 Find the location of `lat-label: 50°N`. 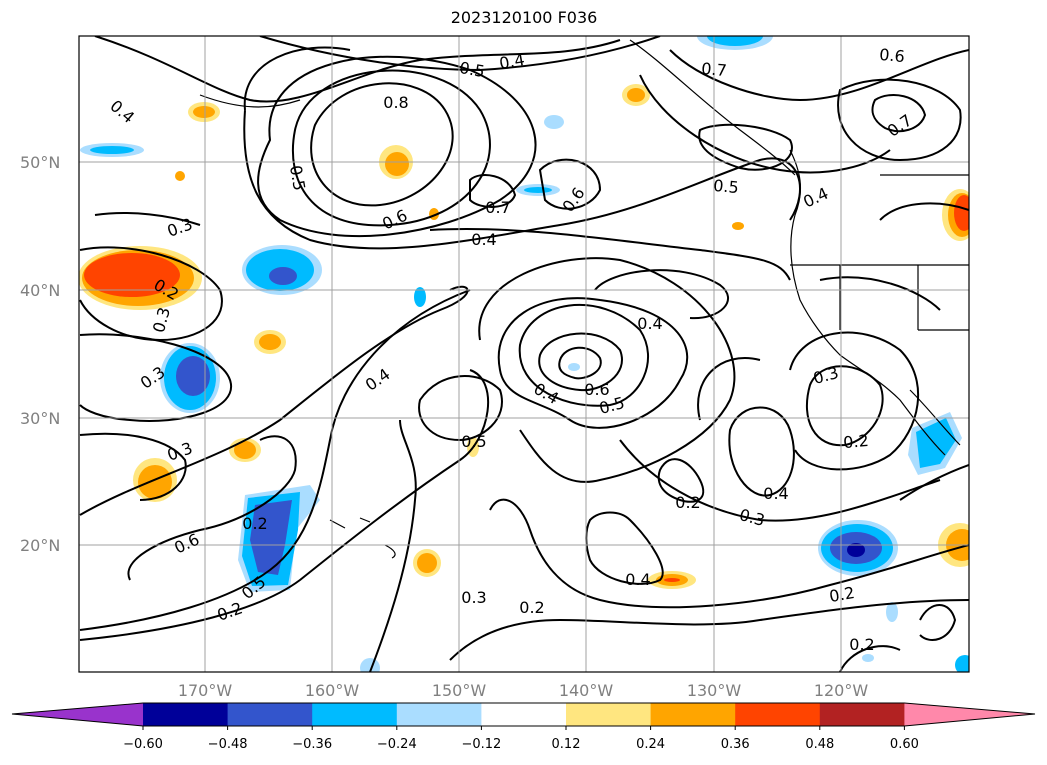

lat-label: 50°N is located at coordinates (40, 162).